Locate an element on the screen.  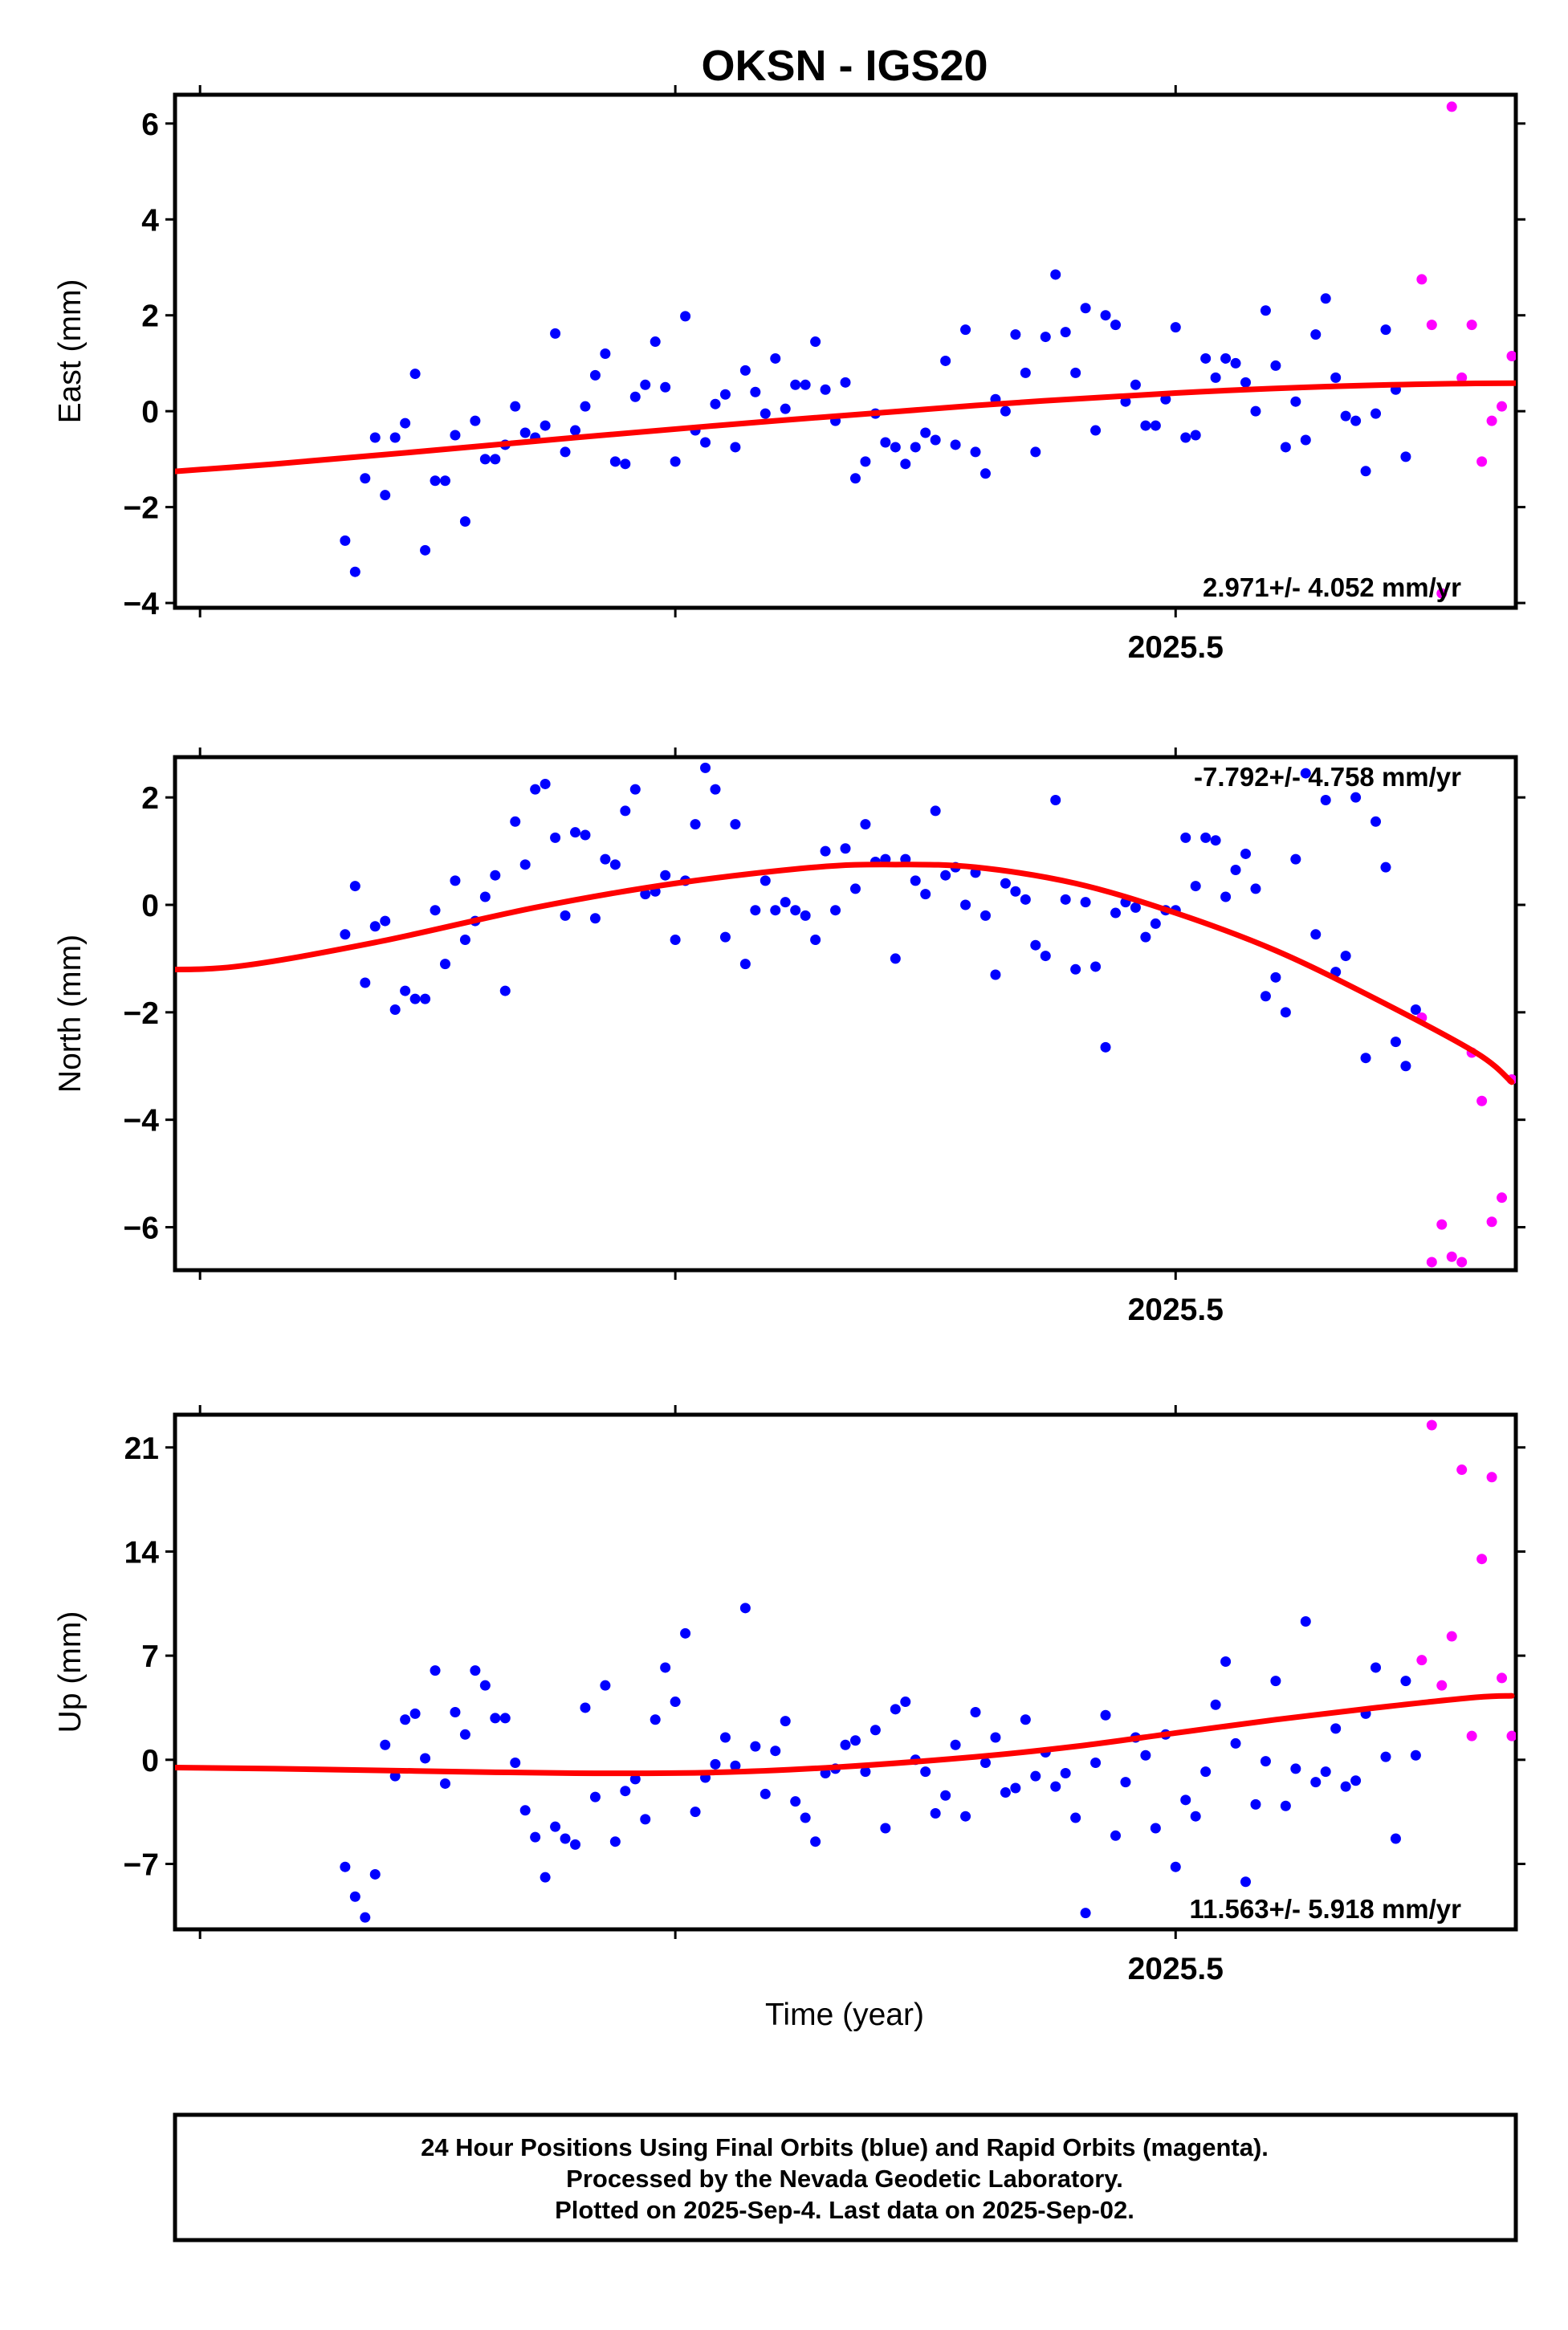
east-y-axis-label: East (mm) is located at coordinates (70, 351).